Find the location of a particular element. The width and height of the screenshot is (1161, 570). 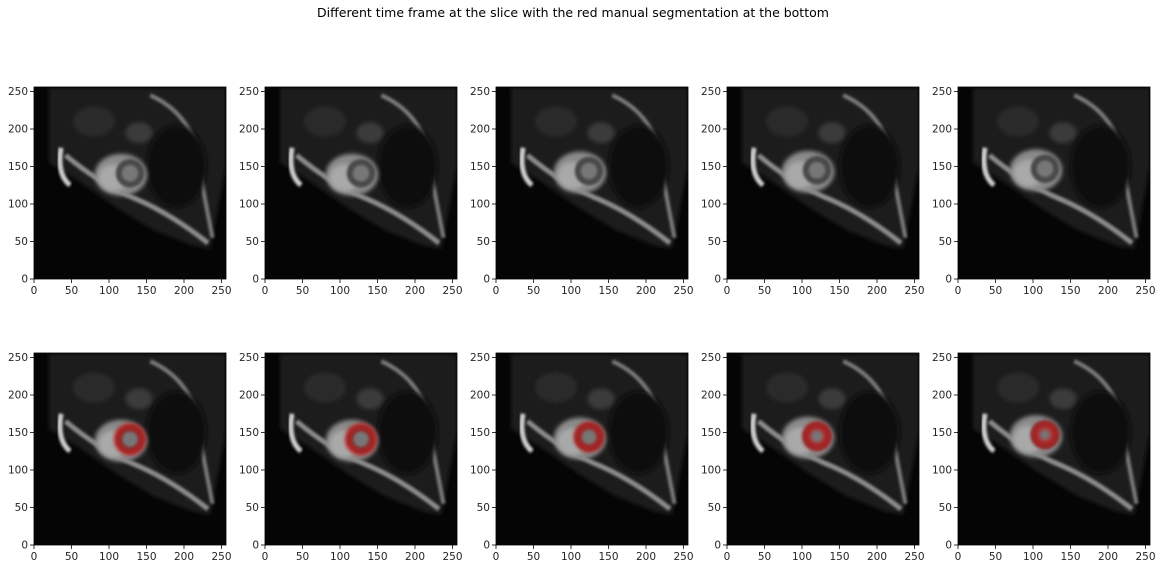

panel-8: 0 50 100 150 200 250 0 50 100 150 200 250 is located at coordinates (582, 457).